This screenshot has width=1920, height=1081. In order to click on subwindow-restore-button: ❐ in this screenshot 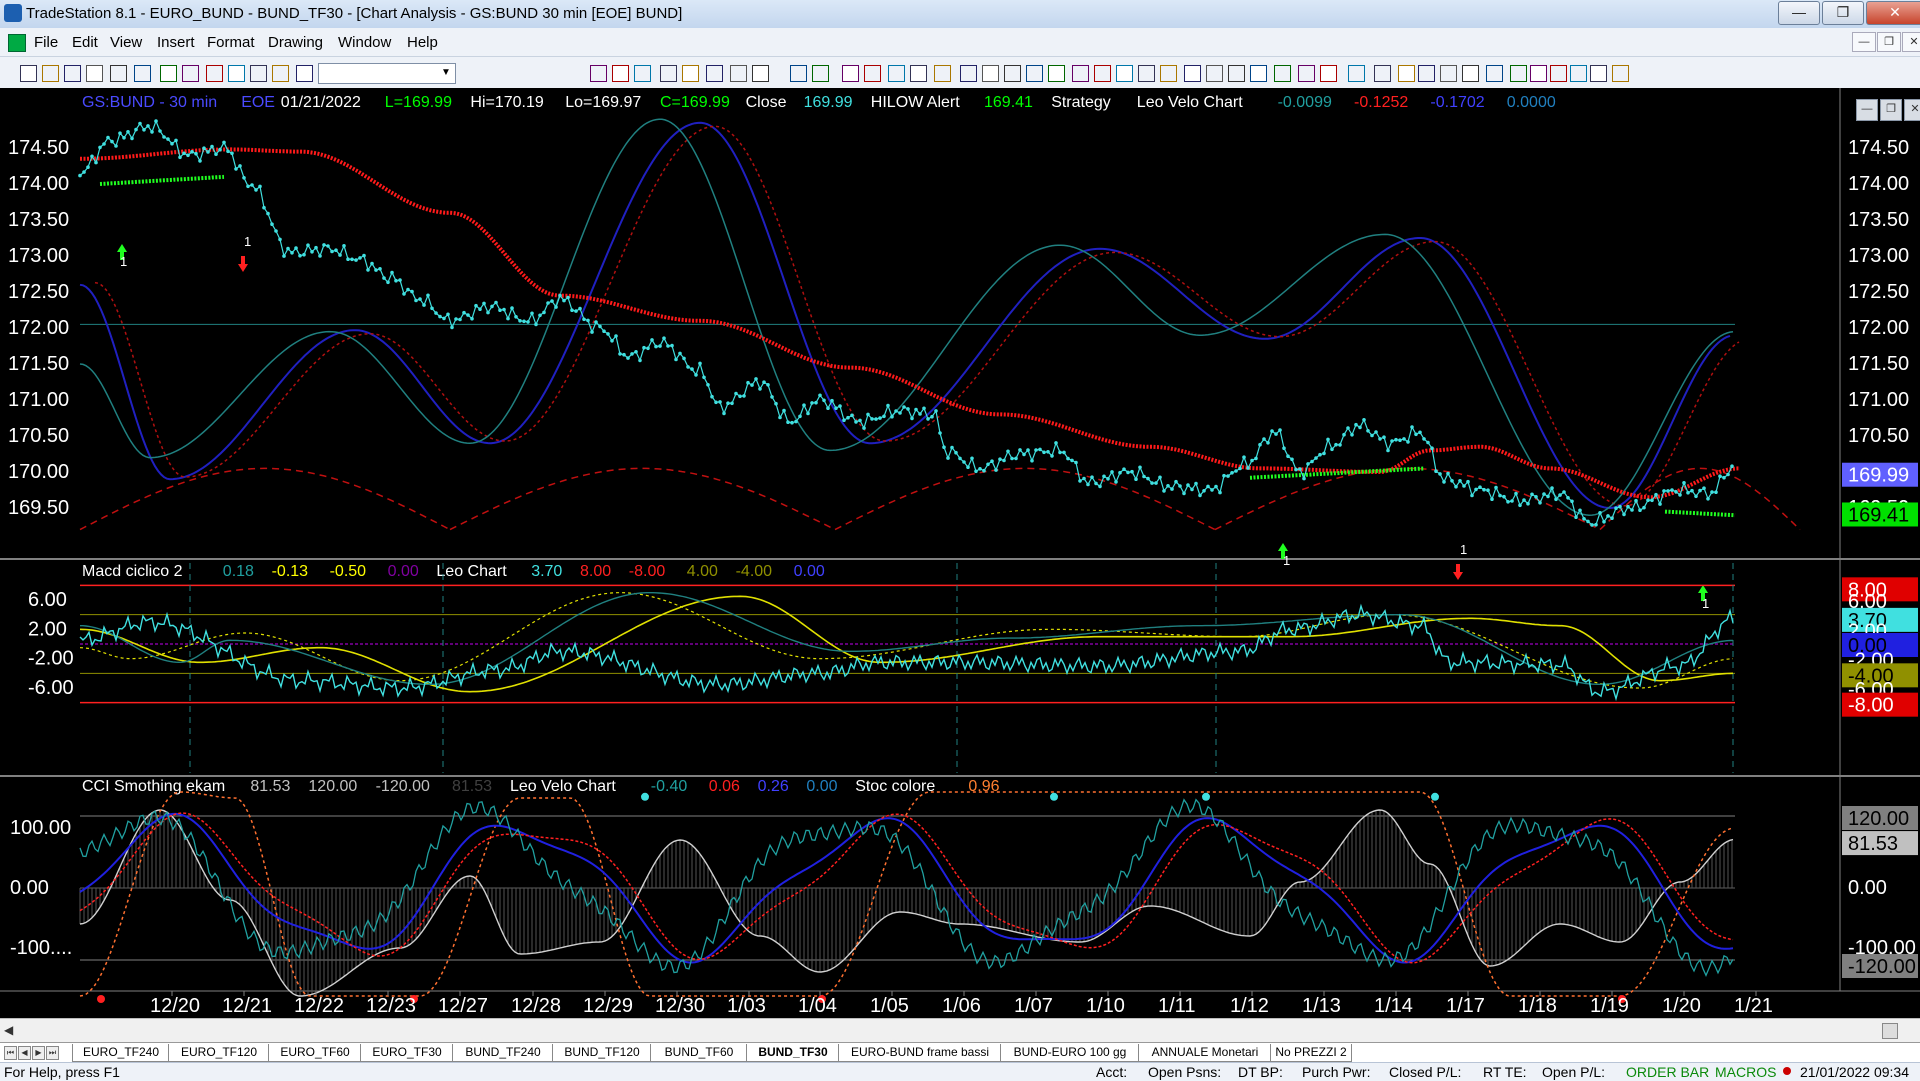, I will do `click(1891, 110)`.